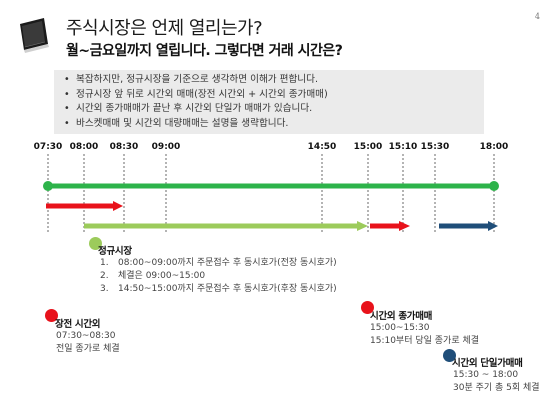 The height and width of the screenshot is (412, 550). What do you see at coordinates (166, 147) in the screenshot?
I see `tick-label: 09:00` at bounding box center [166, 147].